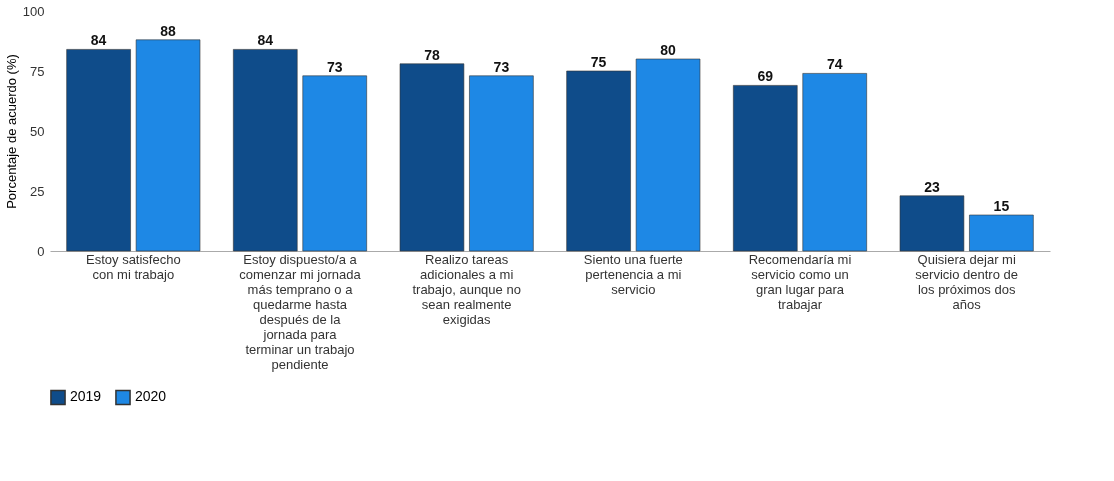 Image resolution: width=1114 pixels, height=481 pixels. I want to click on x-tick-label: Recomendaría mi servicio como un gran lugar para trabajar, so click(800, 281).